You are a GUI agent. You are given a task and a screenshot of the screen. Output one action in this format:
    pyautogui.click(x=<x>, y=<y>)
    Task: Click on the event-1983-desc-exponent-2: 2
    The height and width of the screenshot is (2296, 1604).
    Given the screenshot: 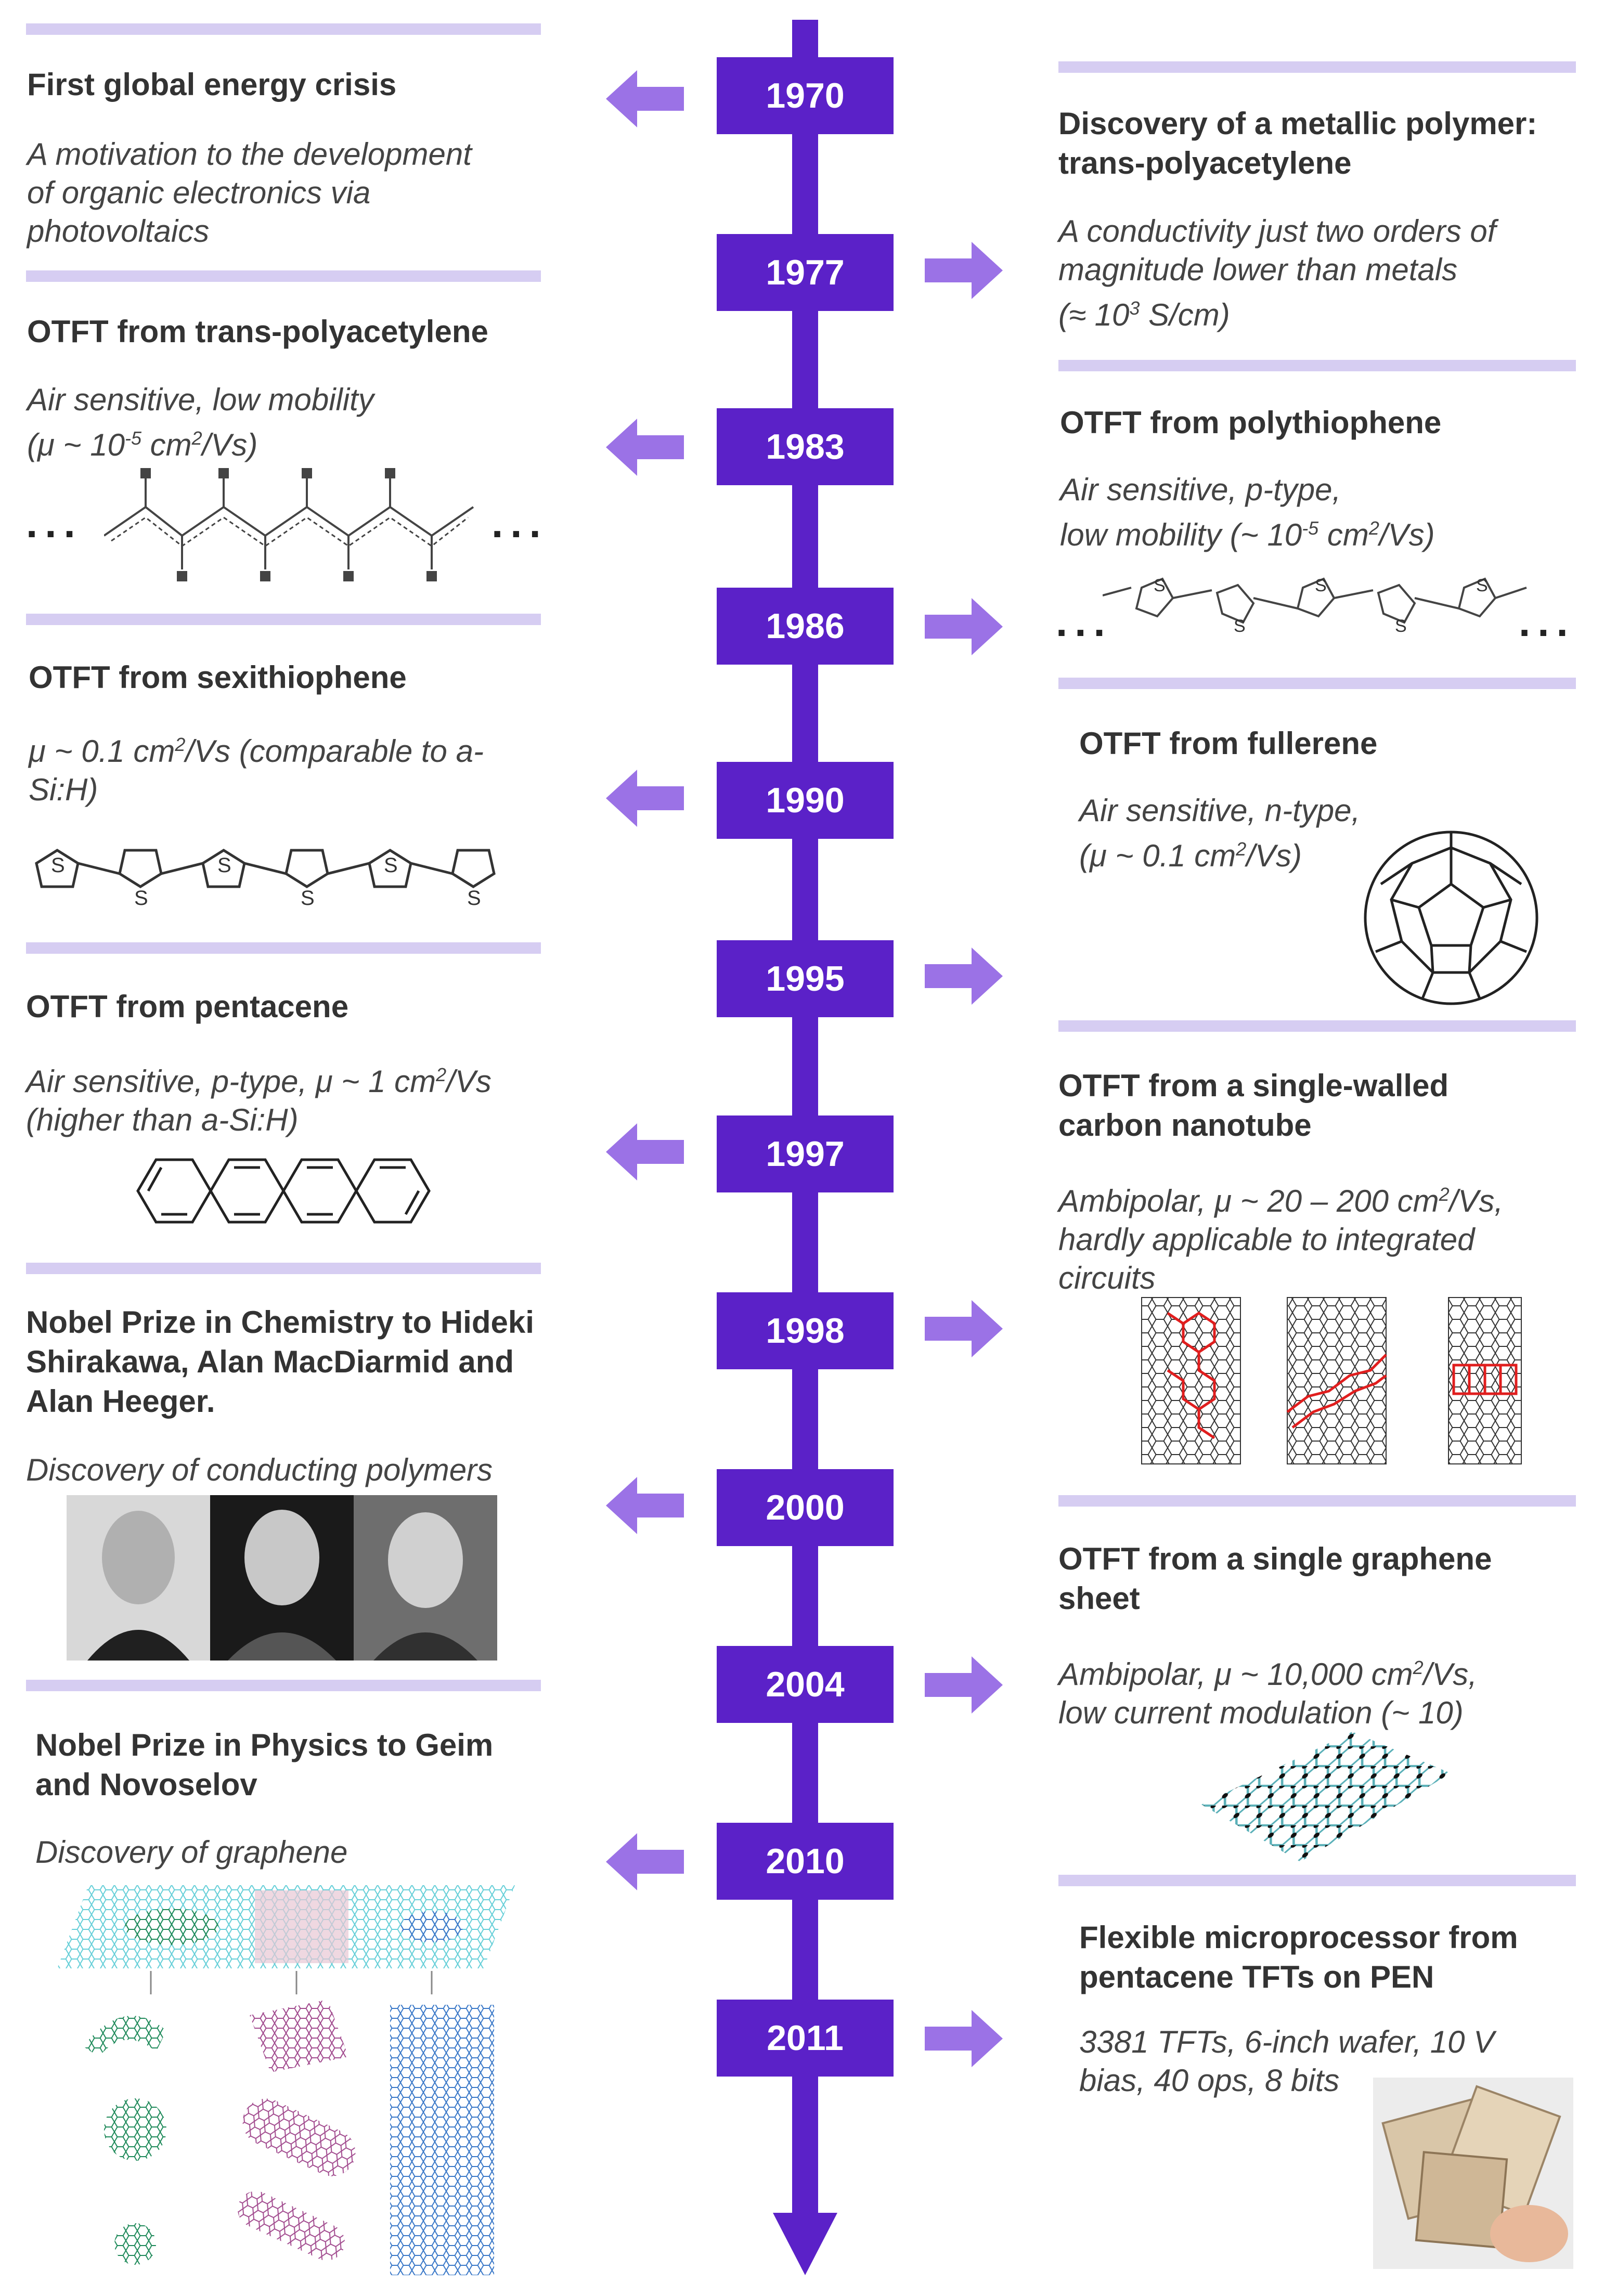 What is the action you would take?
    pyautogui.click(x=196, y=438)
    